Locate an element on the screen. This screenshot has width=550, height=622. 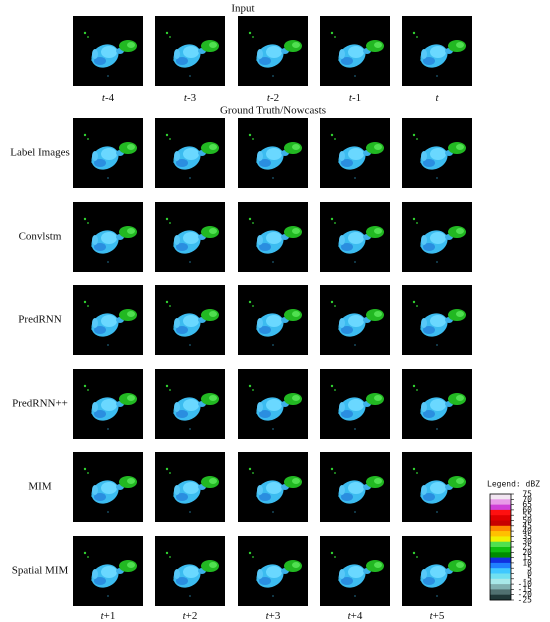
time-label: t+3 is located at coordinates (273, 616).